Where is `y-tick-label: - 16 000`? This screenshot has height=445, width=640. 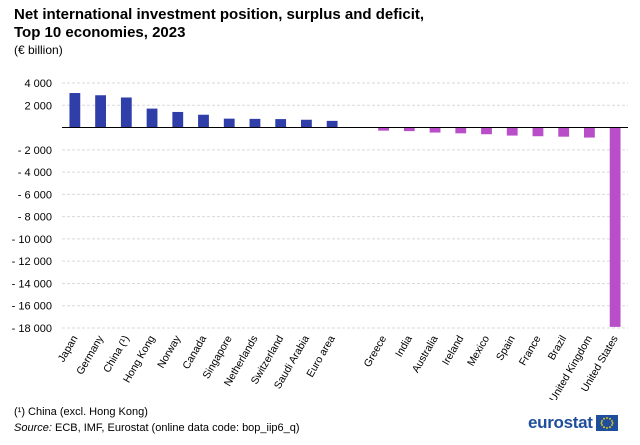 y-tick-label: - 16 000 is located at coordinates (32, 307).